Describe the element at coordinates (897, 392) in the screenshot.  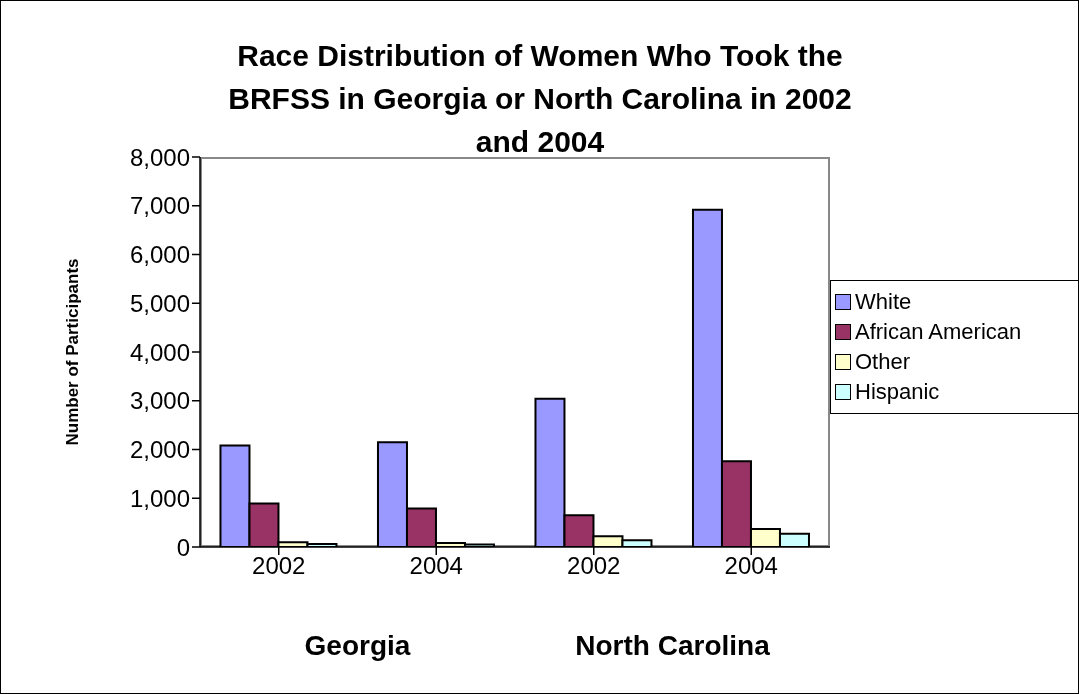
I see `legend-label: Hispanic` at that location.